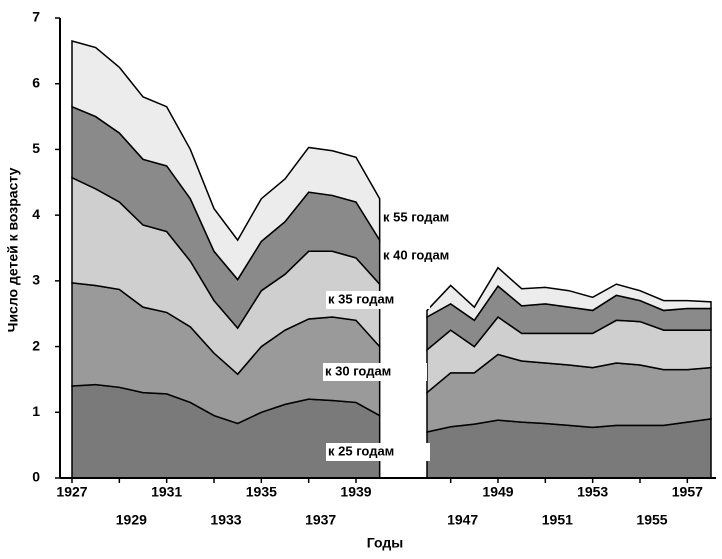 The image size is (722, 559). What do you see at coordinates (36, 17) in the screenshot?
I see `y-tick-label: 7` at bounding box center [36, 17].